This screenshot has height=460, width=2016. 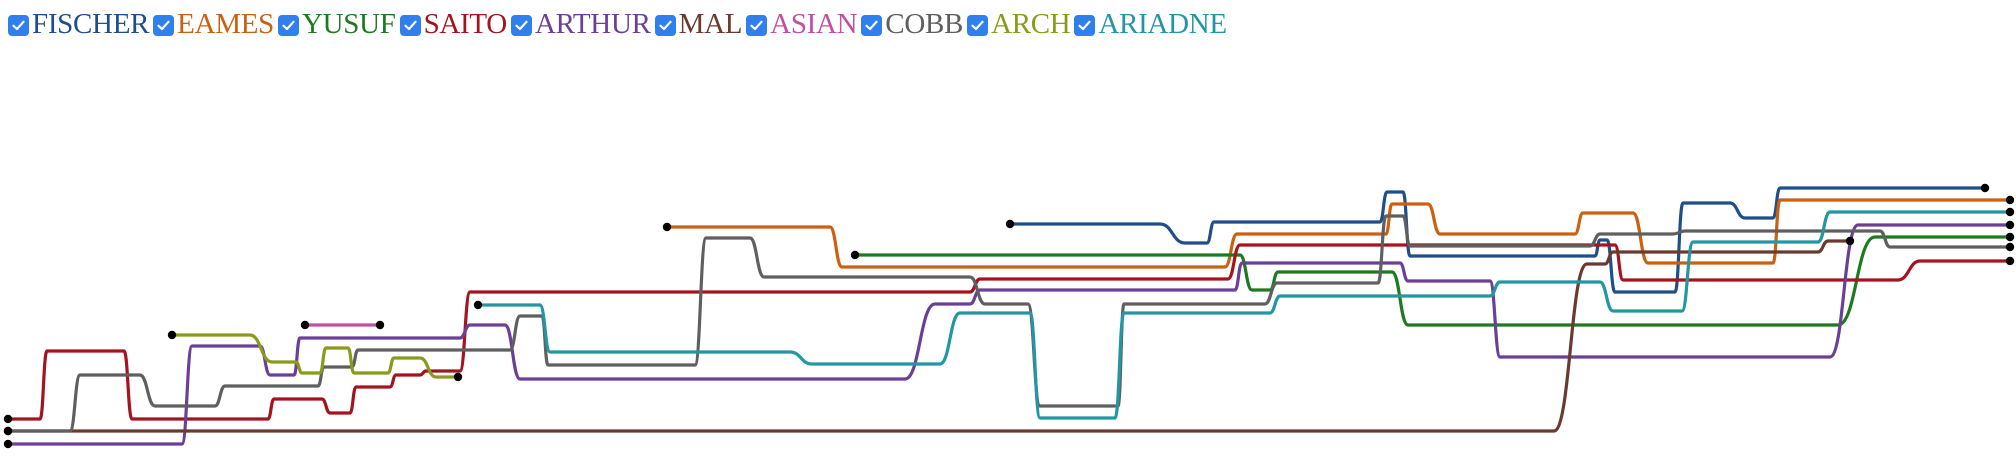 What do you see at coordinates (1031, 24) in the screenshot?
I see `legend-label: ARCH` at bounding box center [1031, 24].